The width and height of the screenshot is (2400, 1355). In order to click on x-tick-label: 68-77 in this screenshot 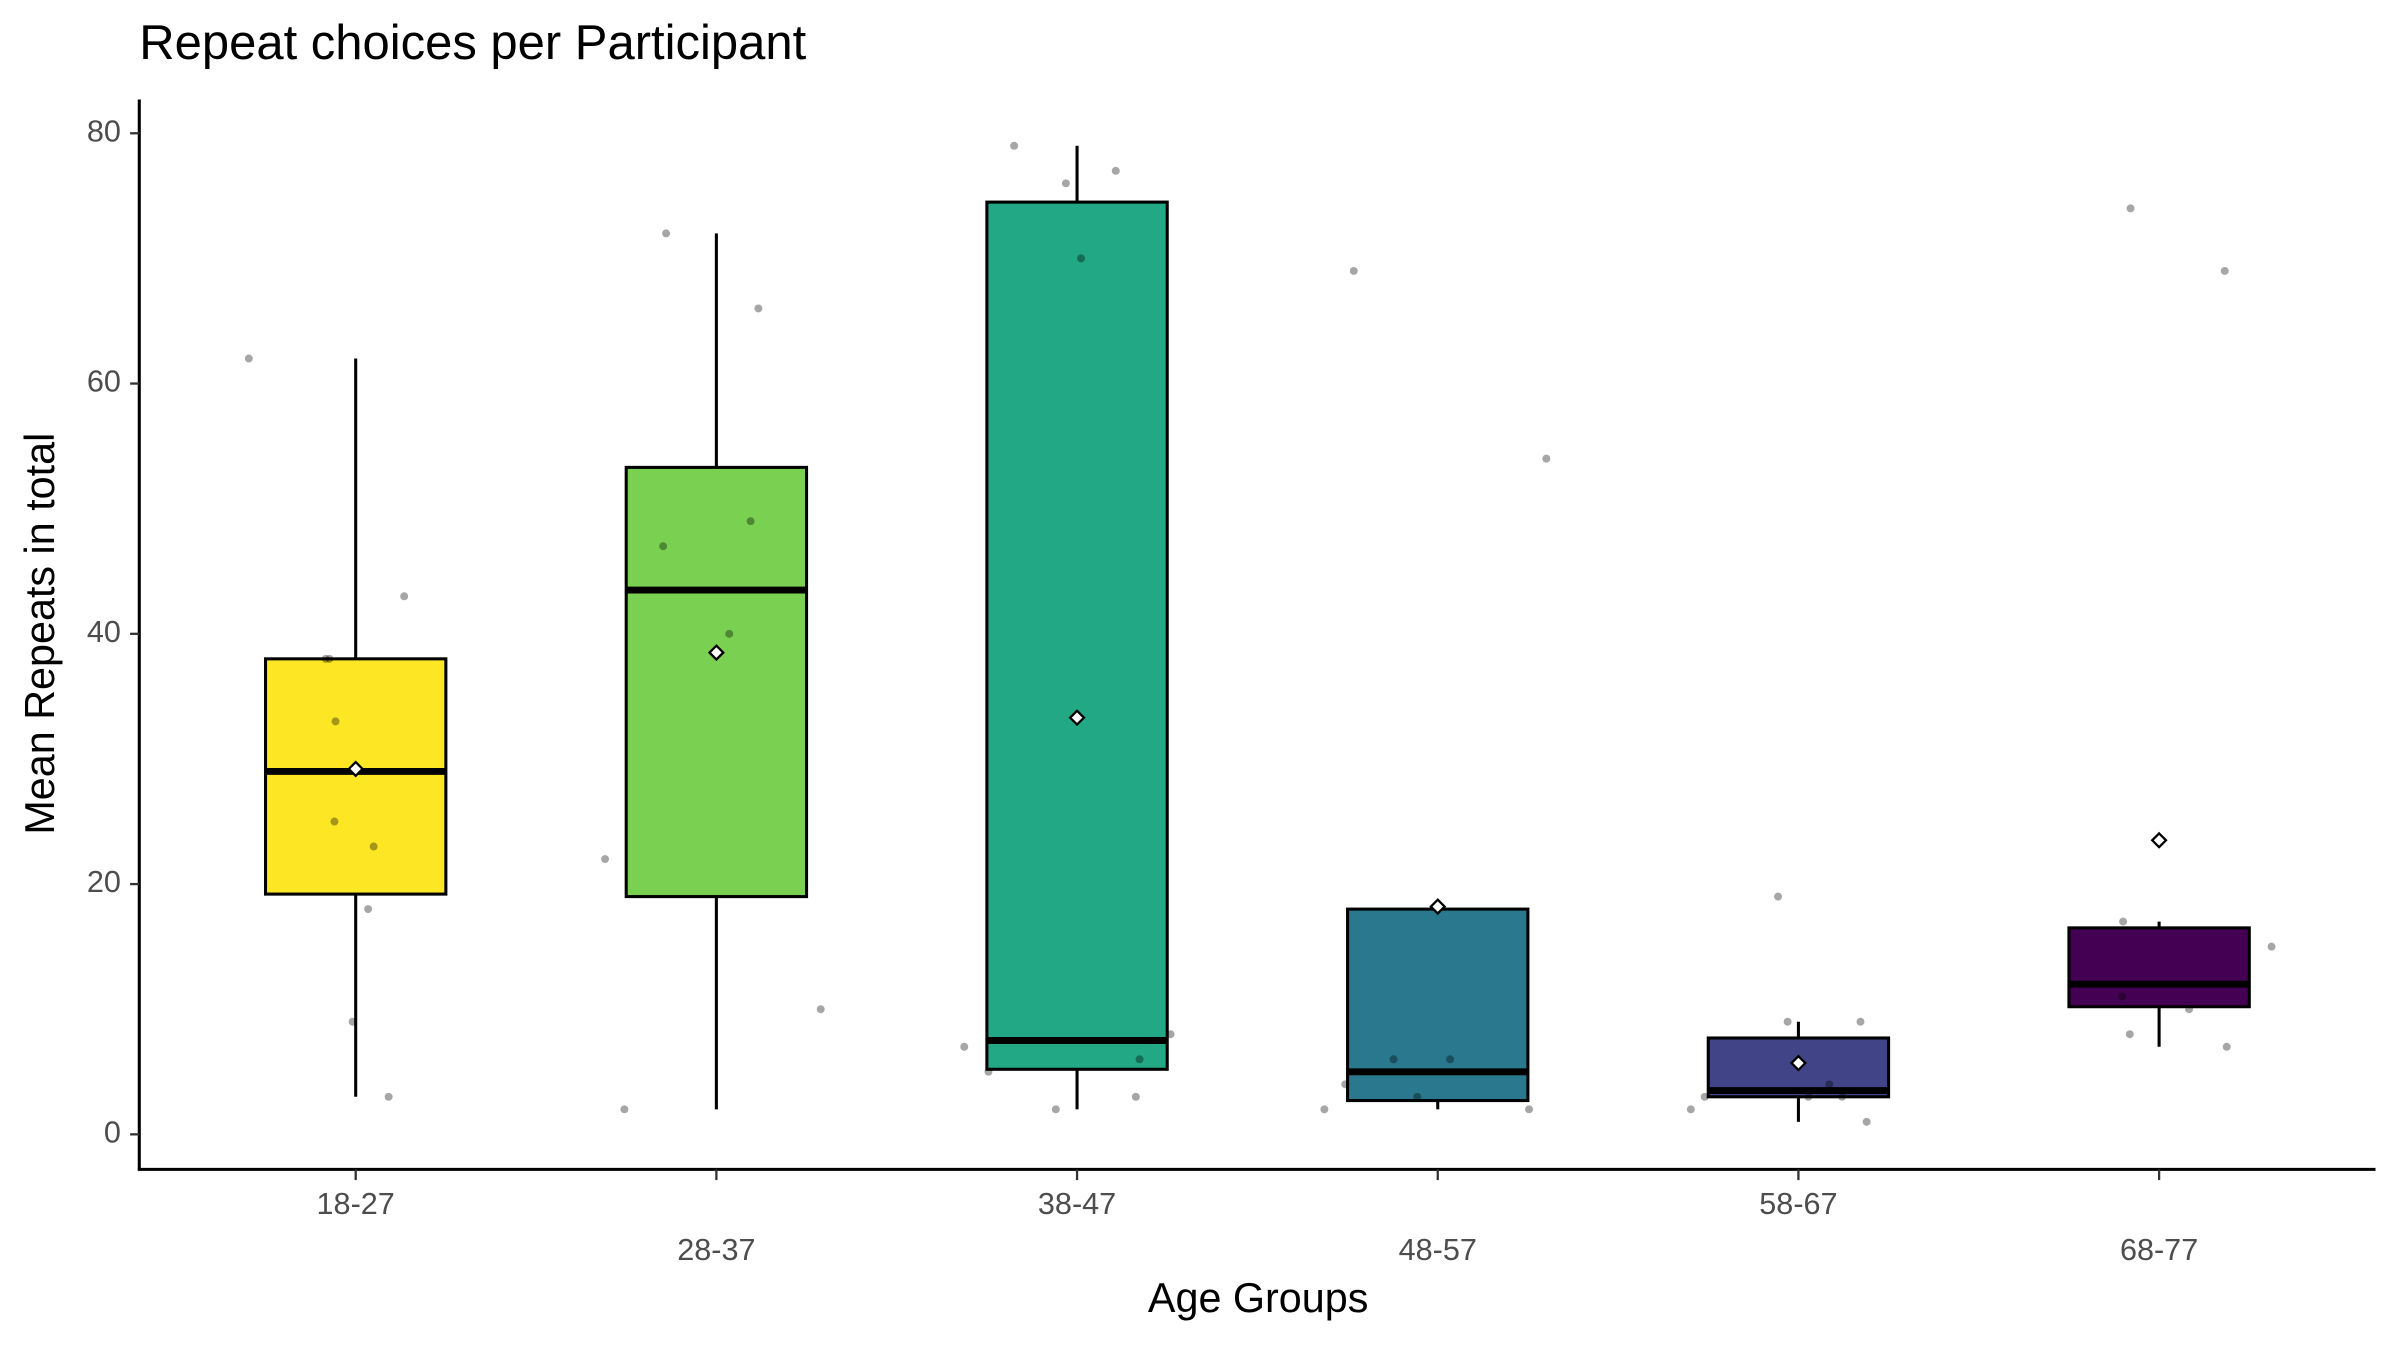, I will do `click(2159, 1250)`.